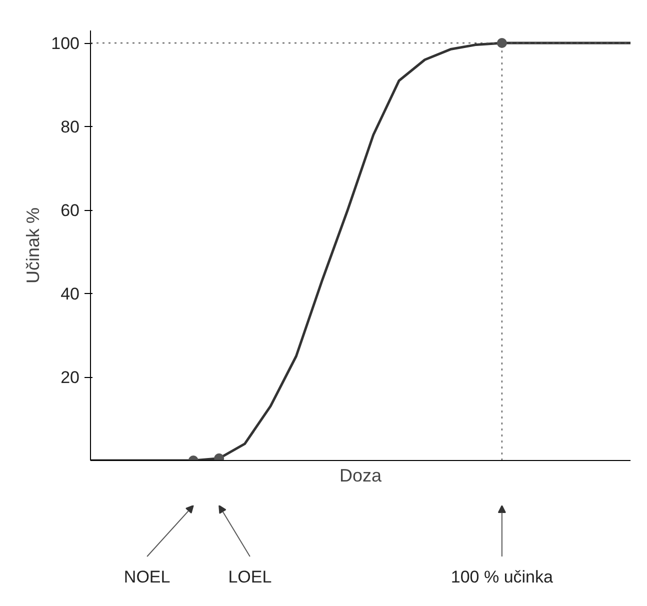  Describe the element at coordinates (70, 127) in the screenshot. I see `y-tick-label: 80` at that location.